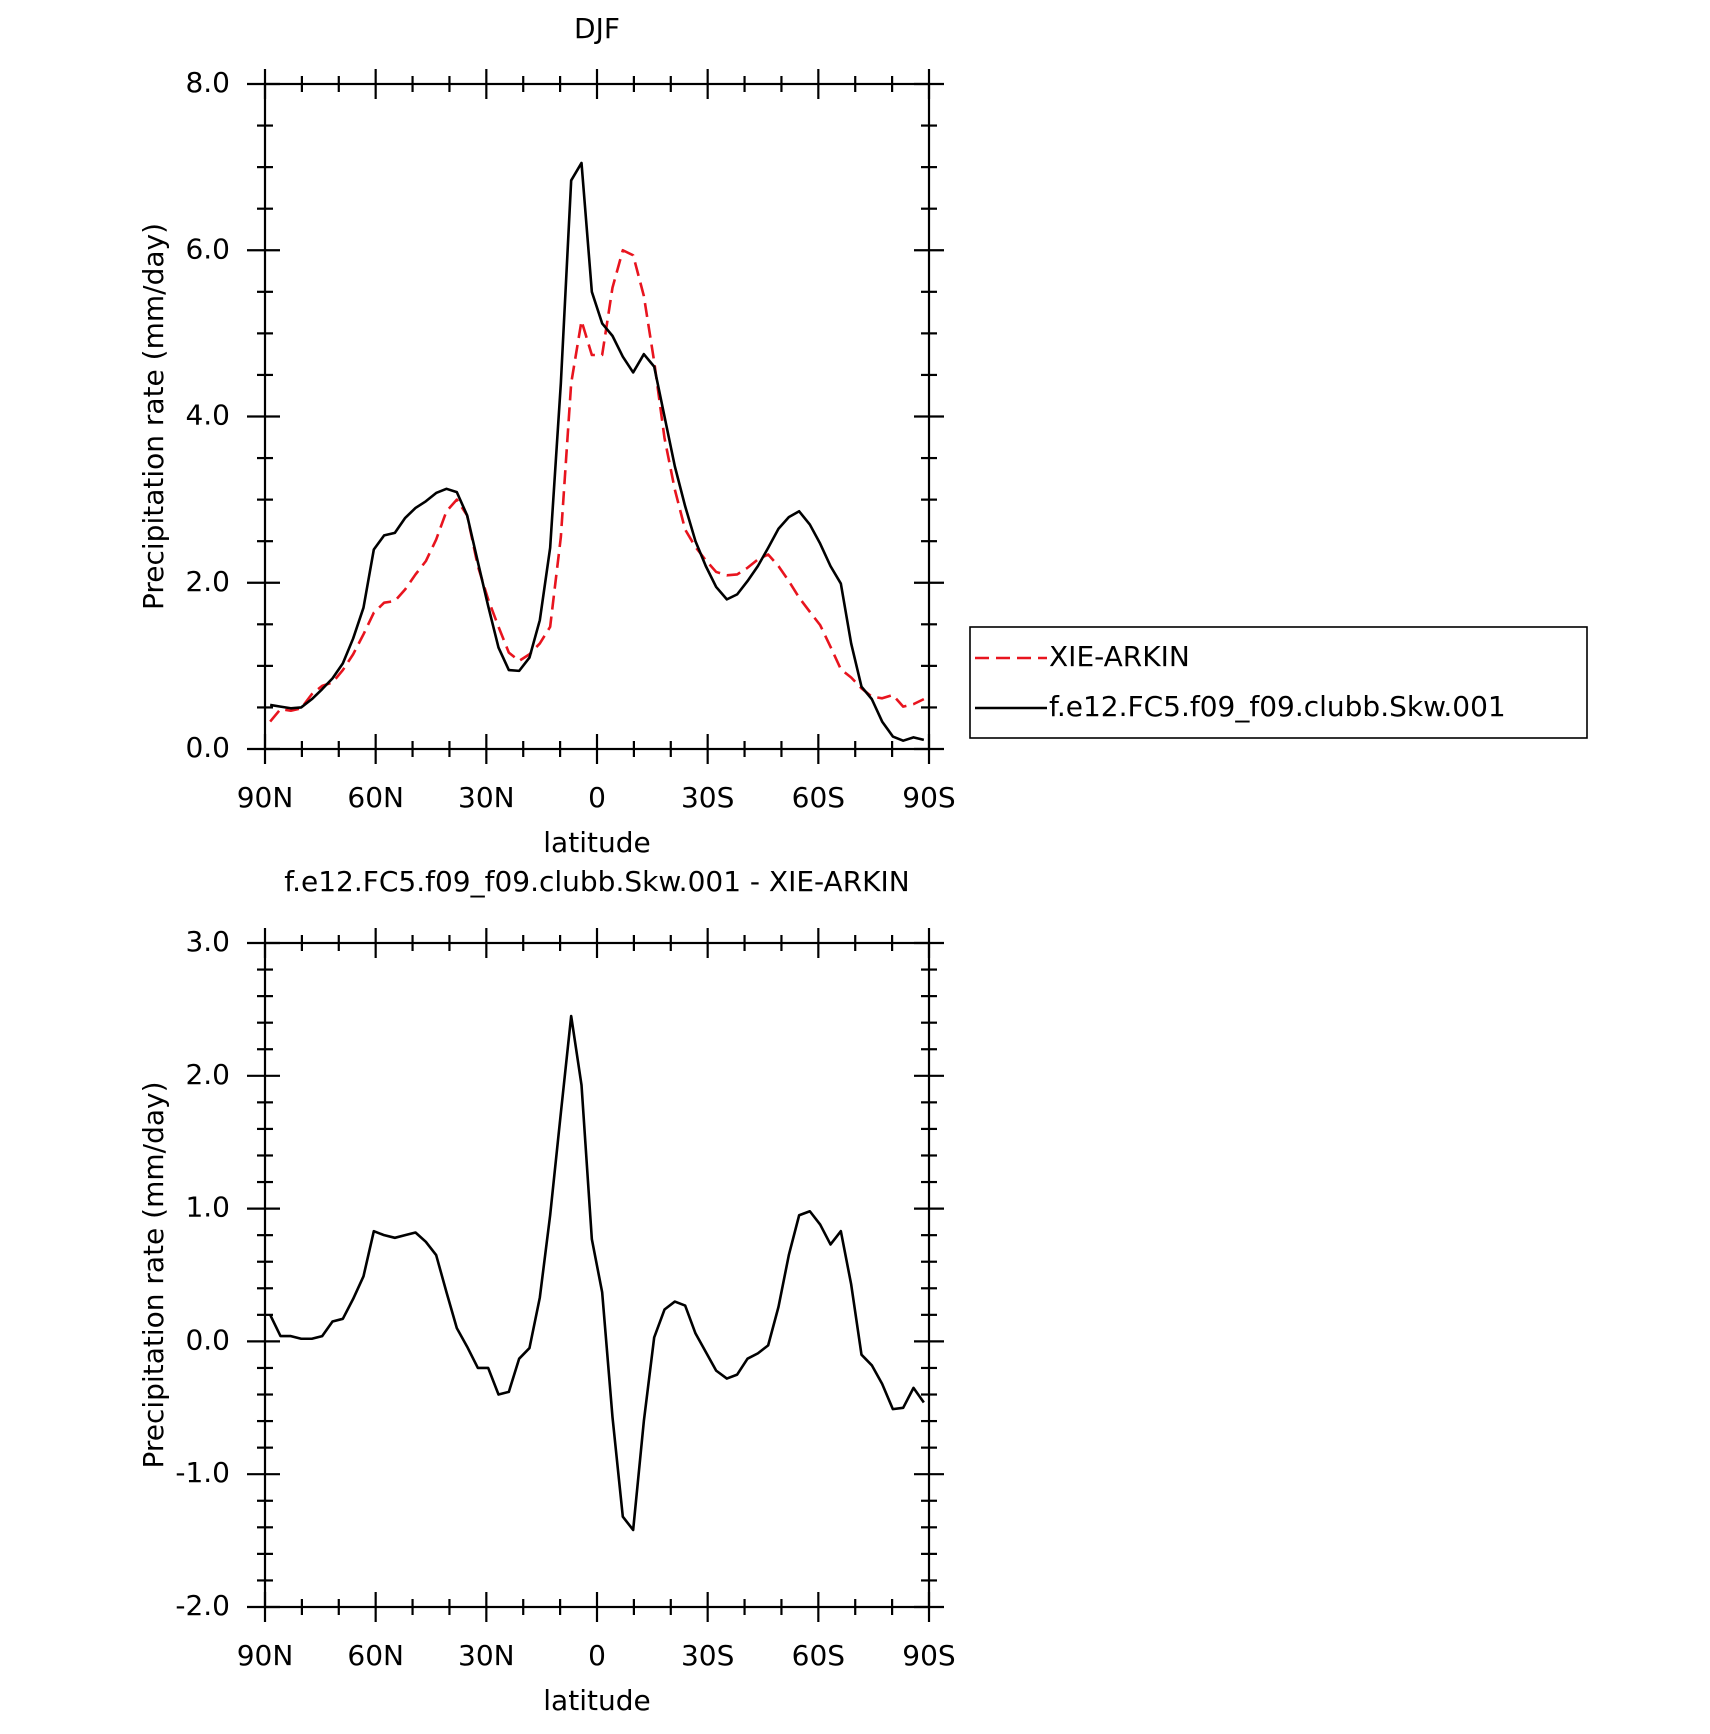  I want to click on y-tick-label: 1.0, so click(207, 1207).